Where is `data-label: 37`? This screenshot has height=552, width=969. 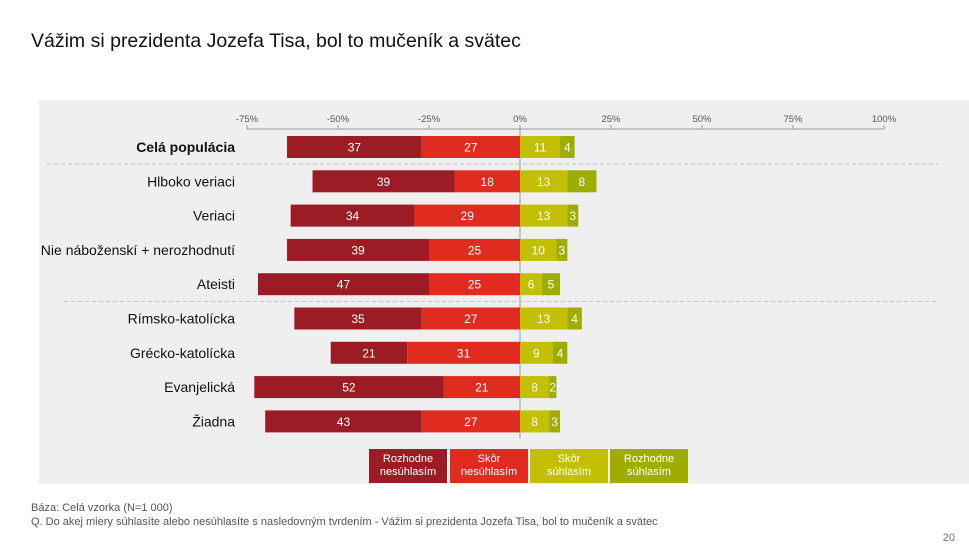
data-label: 37 is located at coordinates (355, 148).